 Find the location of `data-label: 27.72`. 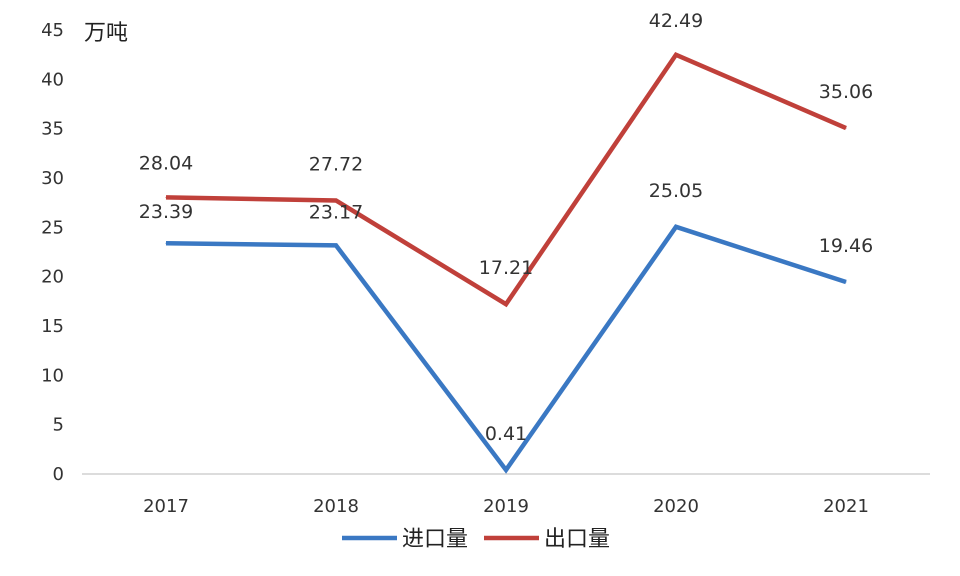

data-label: 27.72 is located at coordinates (336, 164).